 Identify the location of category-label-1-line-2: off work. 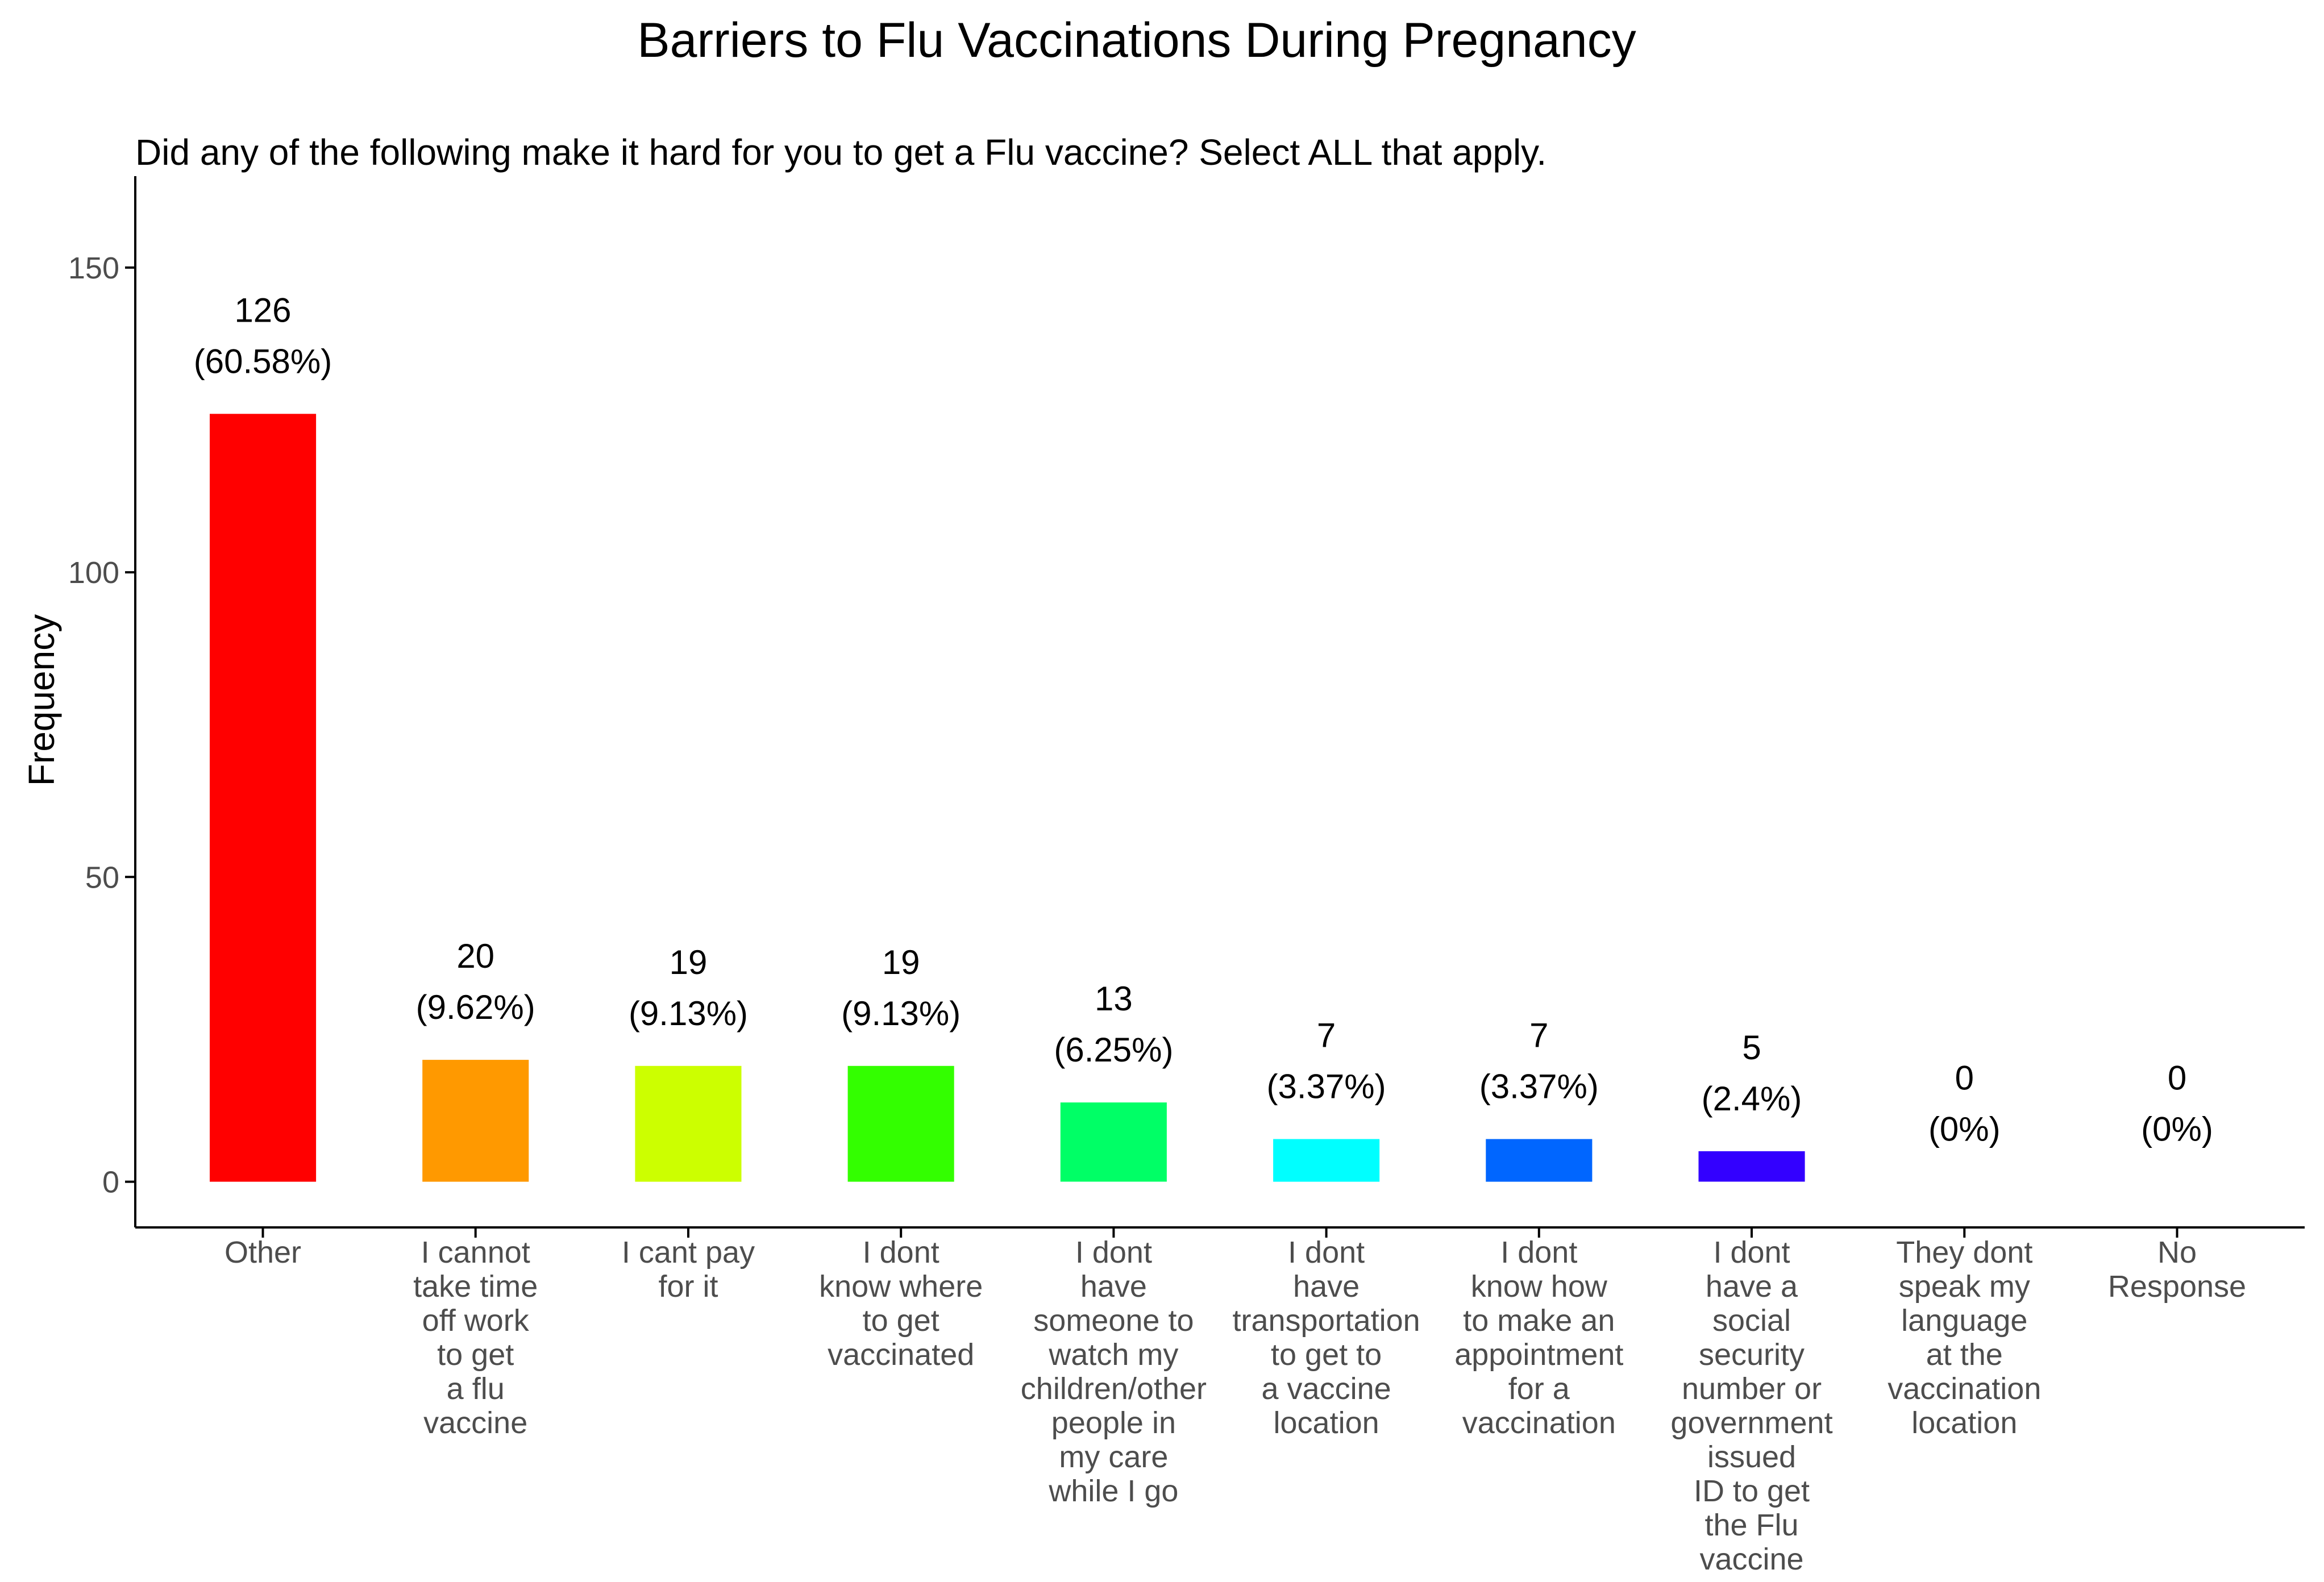
(476, 1321).